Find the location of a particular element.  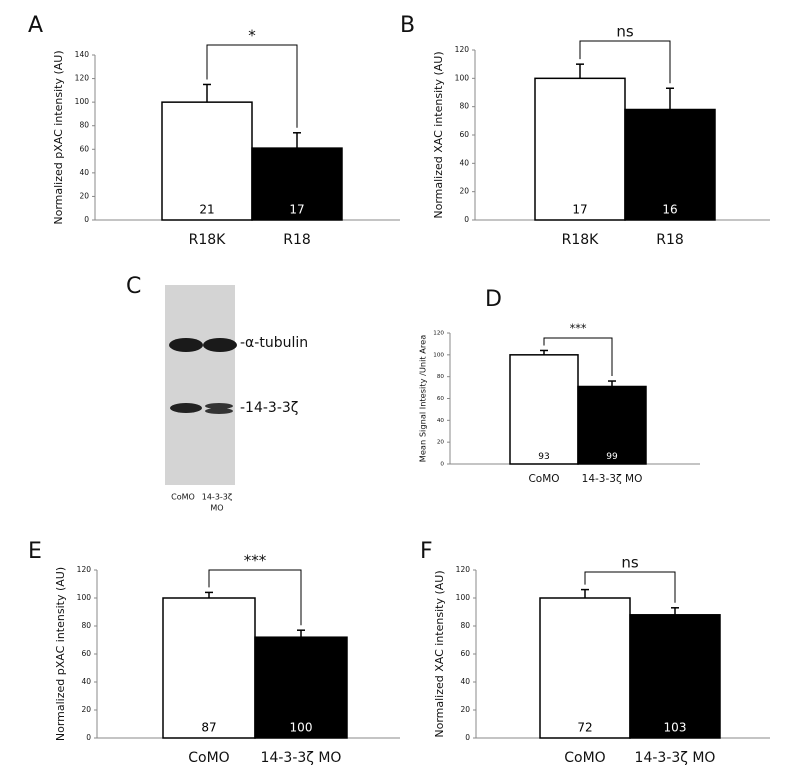

panel-letter: A is located at coordinates (35, 25).